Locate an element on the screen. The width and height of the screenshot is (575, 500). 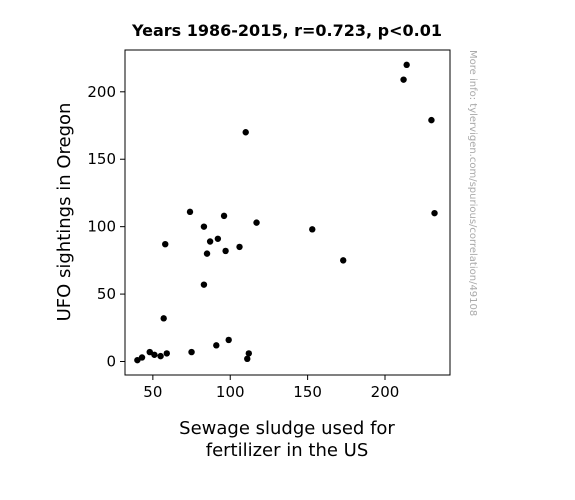
y-axis: 0 50 100 150 200 is located at coordinates (106, 227).